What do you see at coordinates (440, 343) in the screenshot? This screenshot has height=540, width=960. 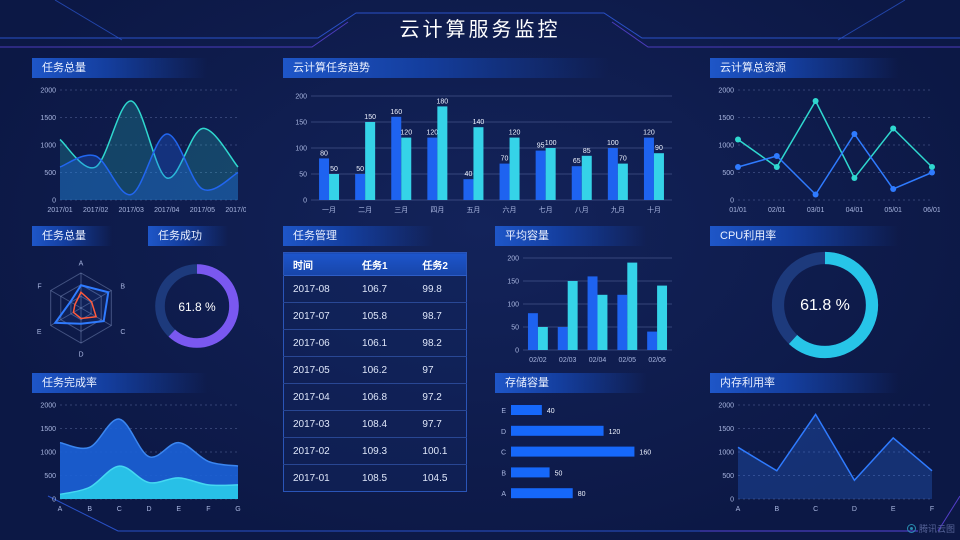 I see `table-cell: 98.2` at bounding box center [440, 343].